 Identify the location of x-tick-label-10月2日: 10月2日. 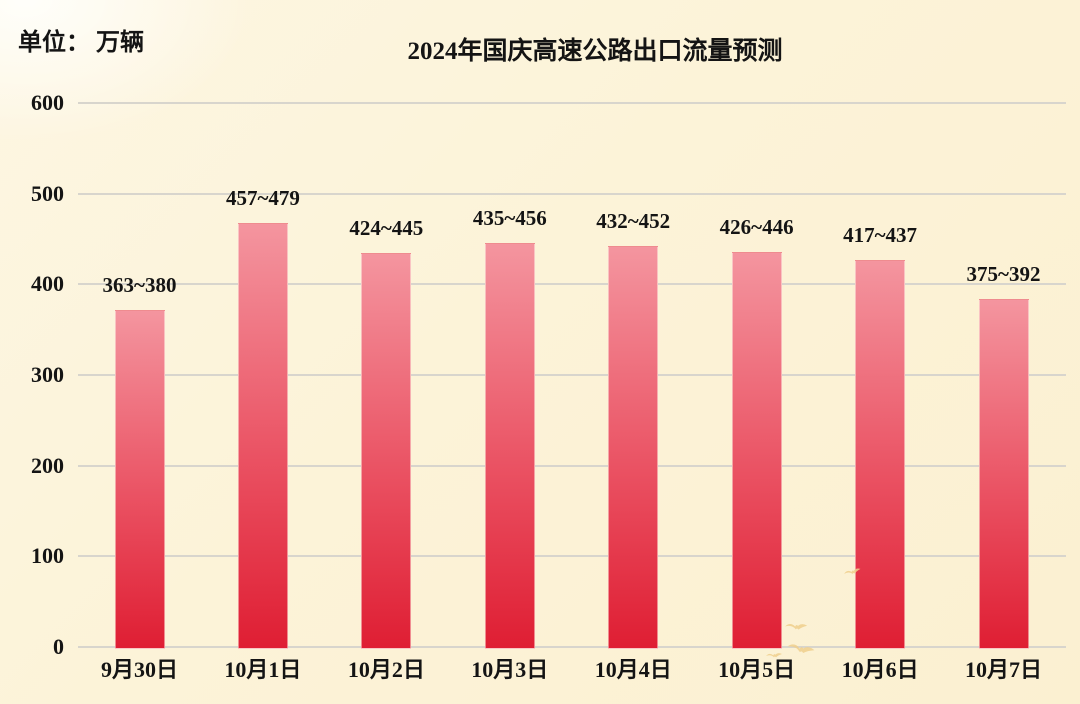
(386, 669).